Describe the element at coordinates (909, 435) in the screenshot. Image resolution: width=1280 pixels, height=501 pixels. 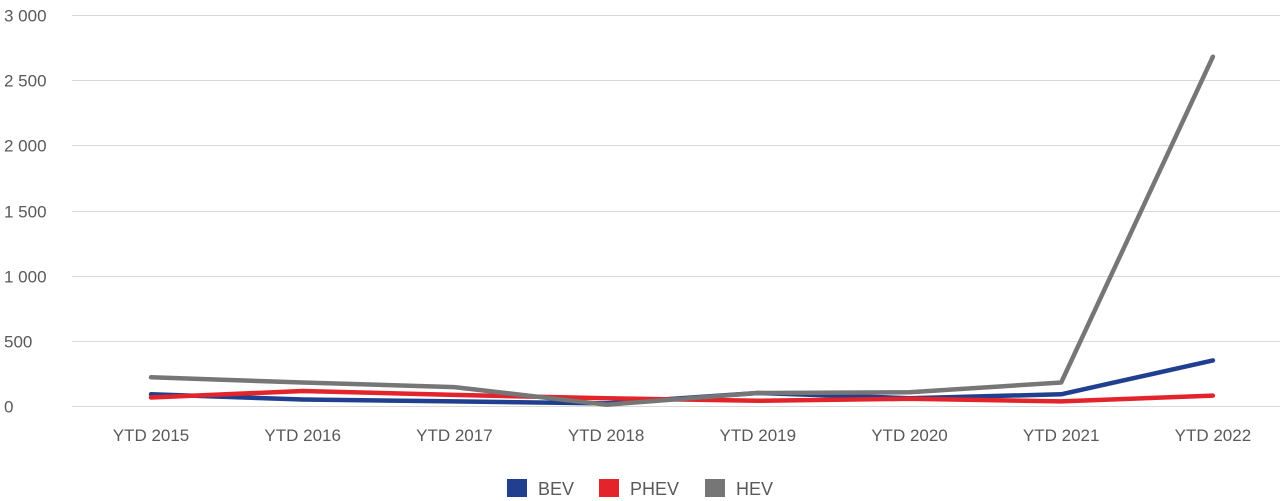
I see `x-tick-label: YTD 2020` at that location.